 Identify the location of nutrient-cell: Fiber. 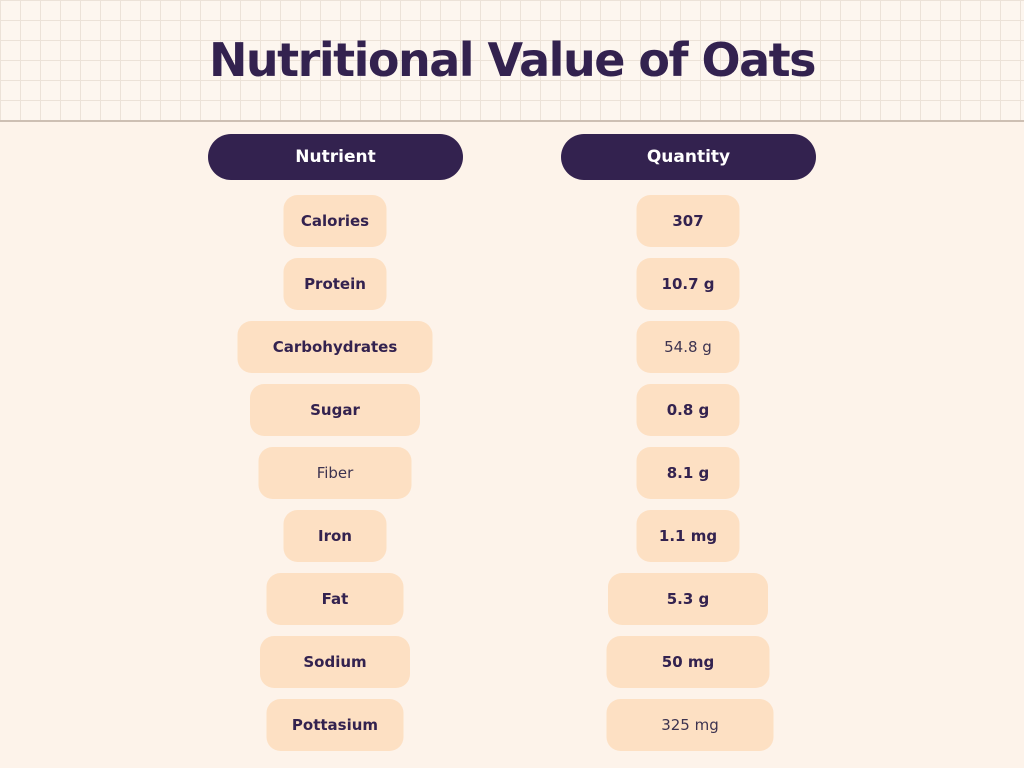
(335, 473).